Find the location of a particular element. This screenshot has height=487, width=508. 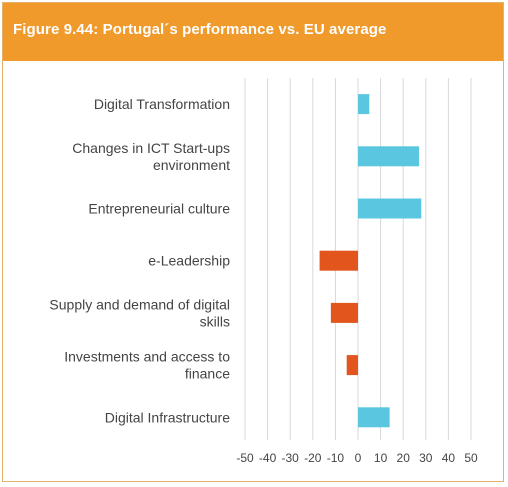

x-tick-label: 20 is located at coordinates (404, 458).